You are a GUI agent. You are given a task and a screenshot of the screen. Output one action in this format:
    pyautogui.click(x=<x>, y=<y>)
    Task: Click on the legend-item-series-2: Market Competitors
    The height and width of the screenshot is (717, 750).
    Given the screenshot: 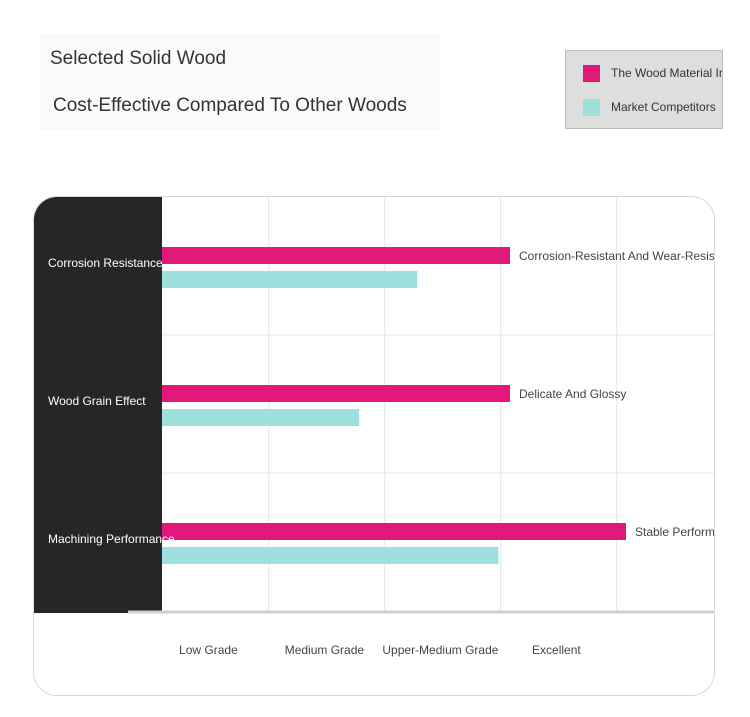 What is the action you would take?
    pyautogui.click(x=649, y=107)
    